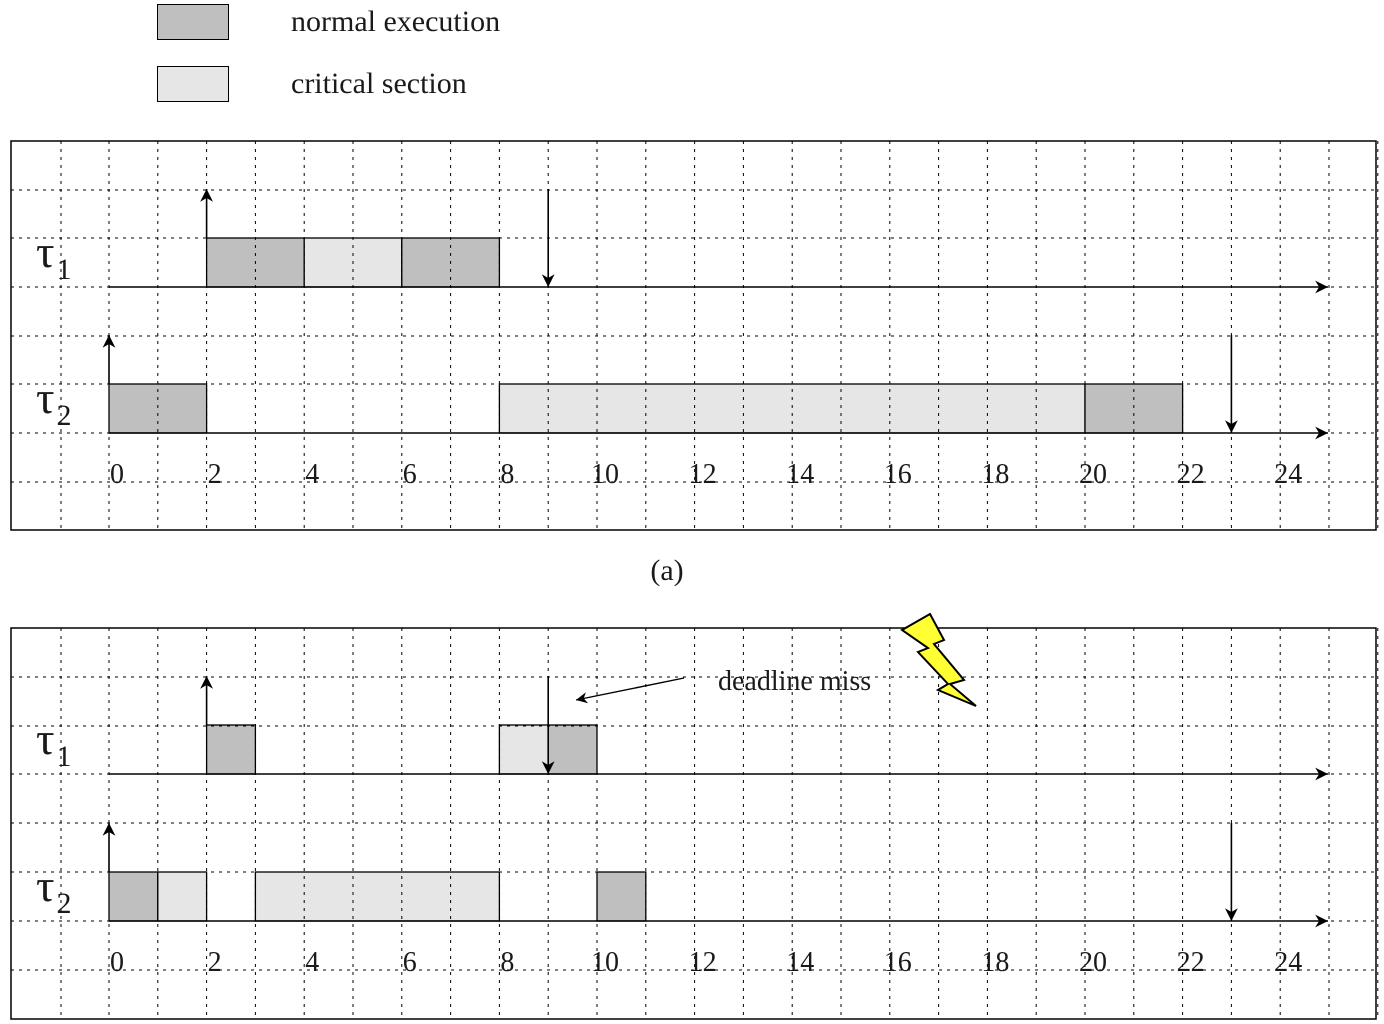 The image size is (1384, 1024). Describe the element at coordinates (794, 681) in the screenshot. I see `deadline-miss-label: deadline miss` at that location.